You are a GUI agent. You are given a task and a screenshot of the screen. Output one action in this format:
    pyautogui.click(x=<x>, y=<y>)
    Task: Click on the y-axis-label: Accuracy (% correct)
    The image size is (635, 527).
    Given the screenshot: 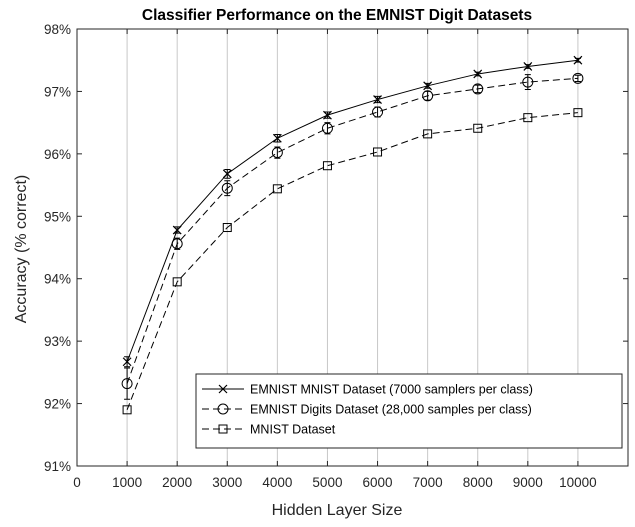 What is the action you would take?
    pyautogui.click(x=21, y=249)
    